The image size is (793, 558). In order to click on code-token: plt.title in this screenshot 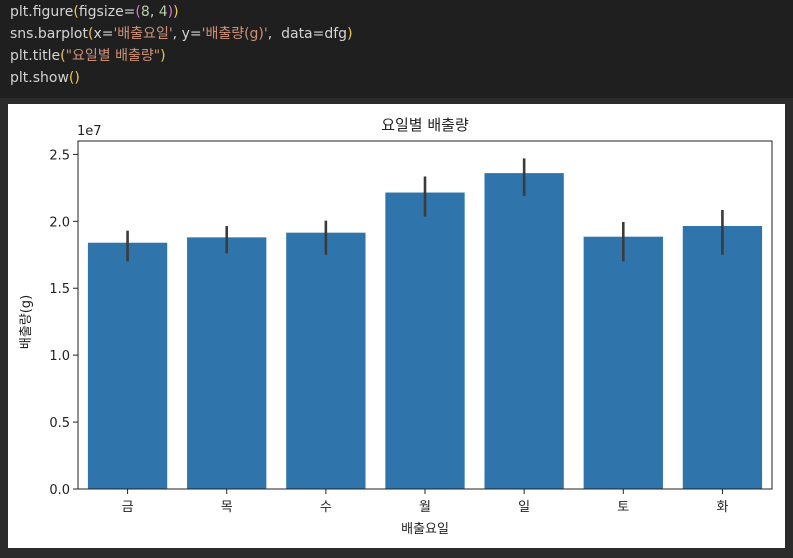, I will do `click(35, 56)`.